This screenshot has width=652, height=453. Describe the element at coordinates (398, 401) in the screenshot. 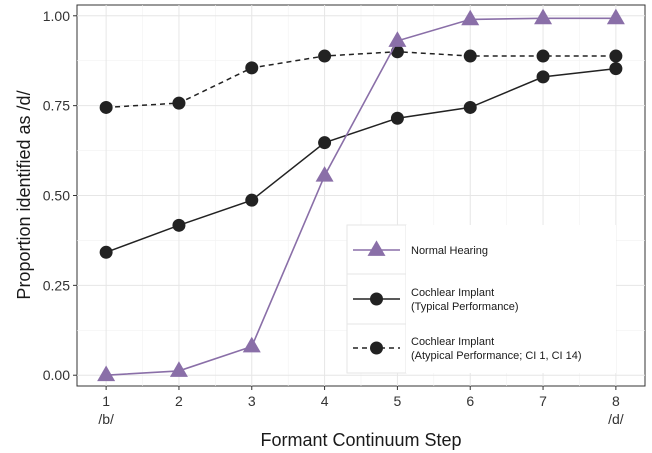

I see `x-tick-label: 5` at that location.